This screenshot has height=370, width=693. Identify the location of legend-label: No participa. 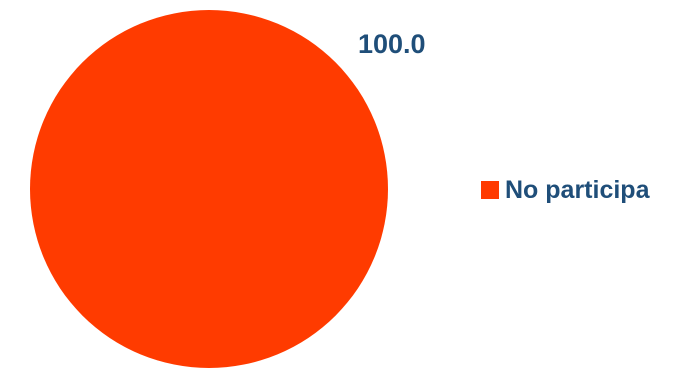
(578, 190).